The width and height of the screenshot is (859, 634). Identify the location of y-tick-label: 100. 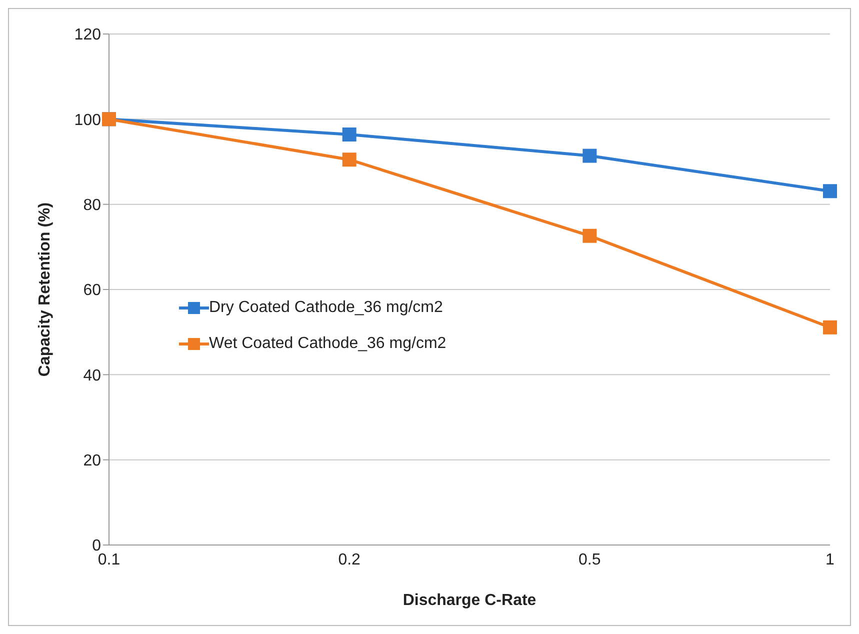
(88, 120).